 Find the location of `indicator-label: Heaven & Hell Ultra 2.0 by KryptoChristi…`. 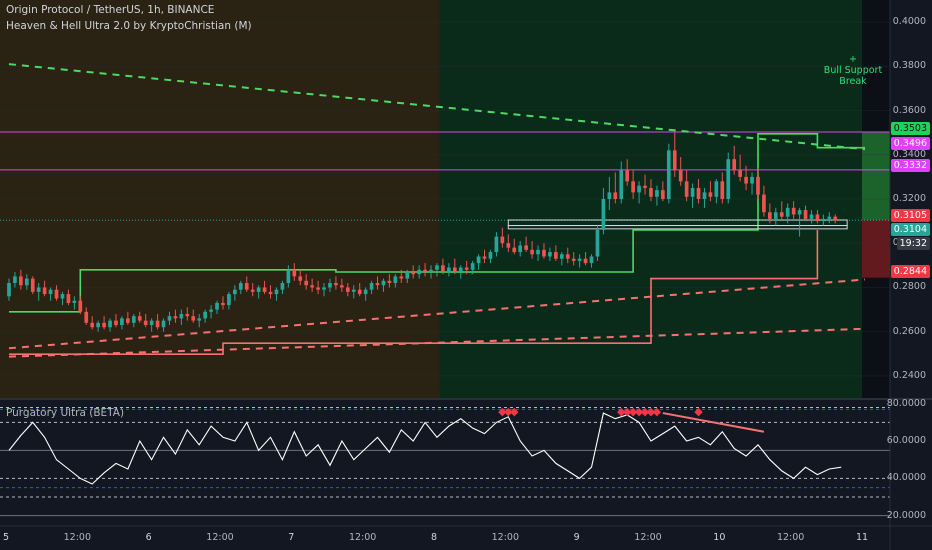

indicator-label: Heaven & Hell Ultra 2.0 by KryptoChristi… is located at coordinates (129, 26).